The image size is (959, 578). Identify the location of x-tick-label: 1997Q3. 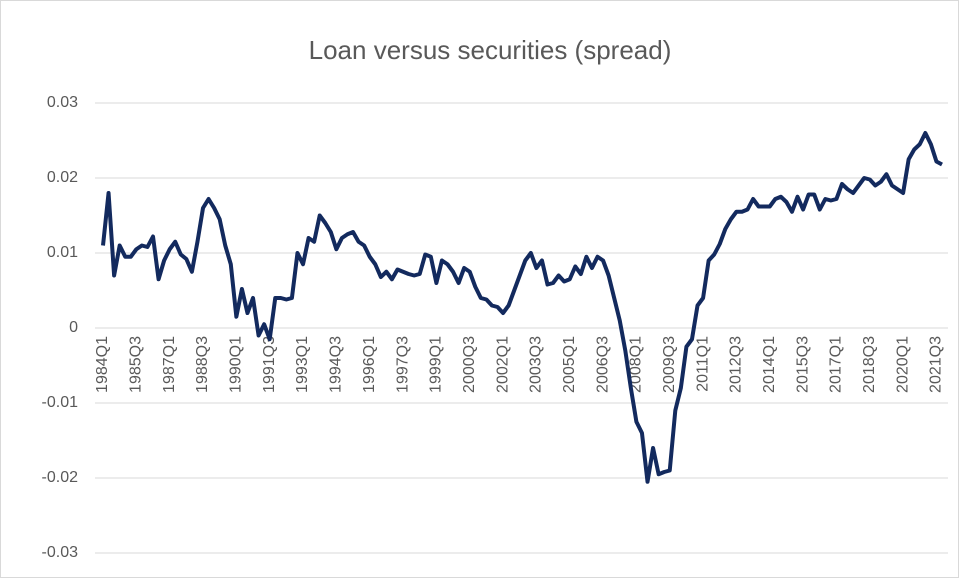
(402, 364).